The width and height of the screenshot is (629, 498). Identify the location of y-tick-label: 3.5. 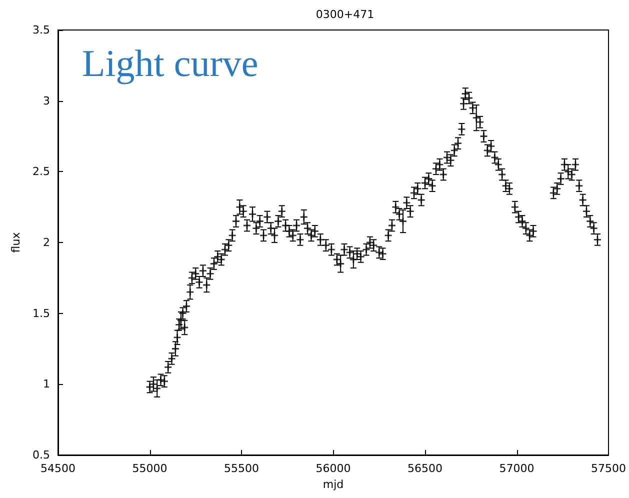
(41, 30).